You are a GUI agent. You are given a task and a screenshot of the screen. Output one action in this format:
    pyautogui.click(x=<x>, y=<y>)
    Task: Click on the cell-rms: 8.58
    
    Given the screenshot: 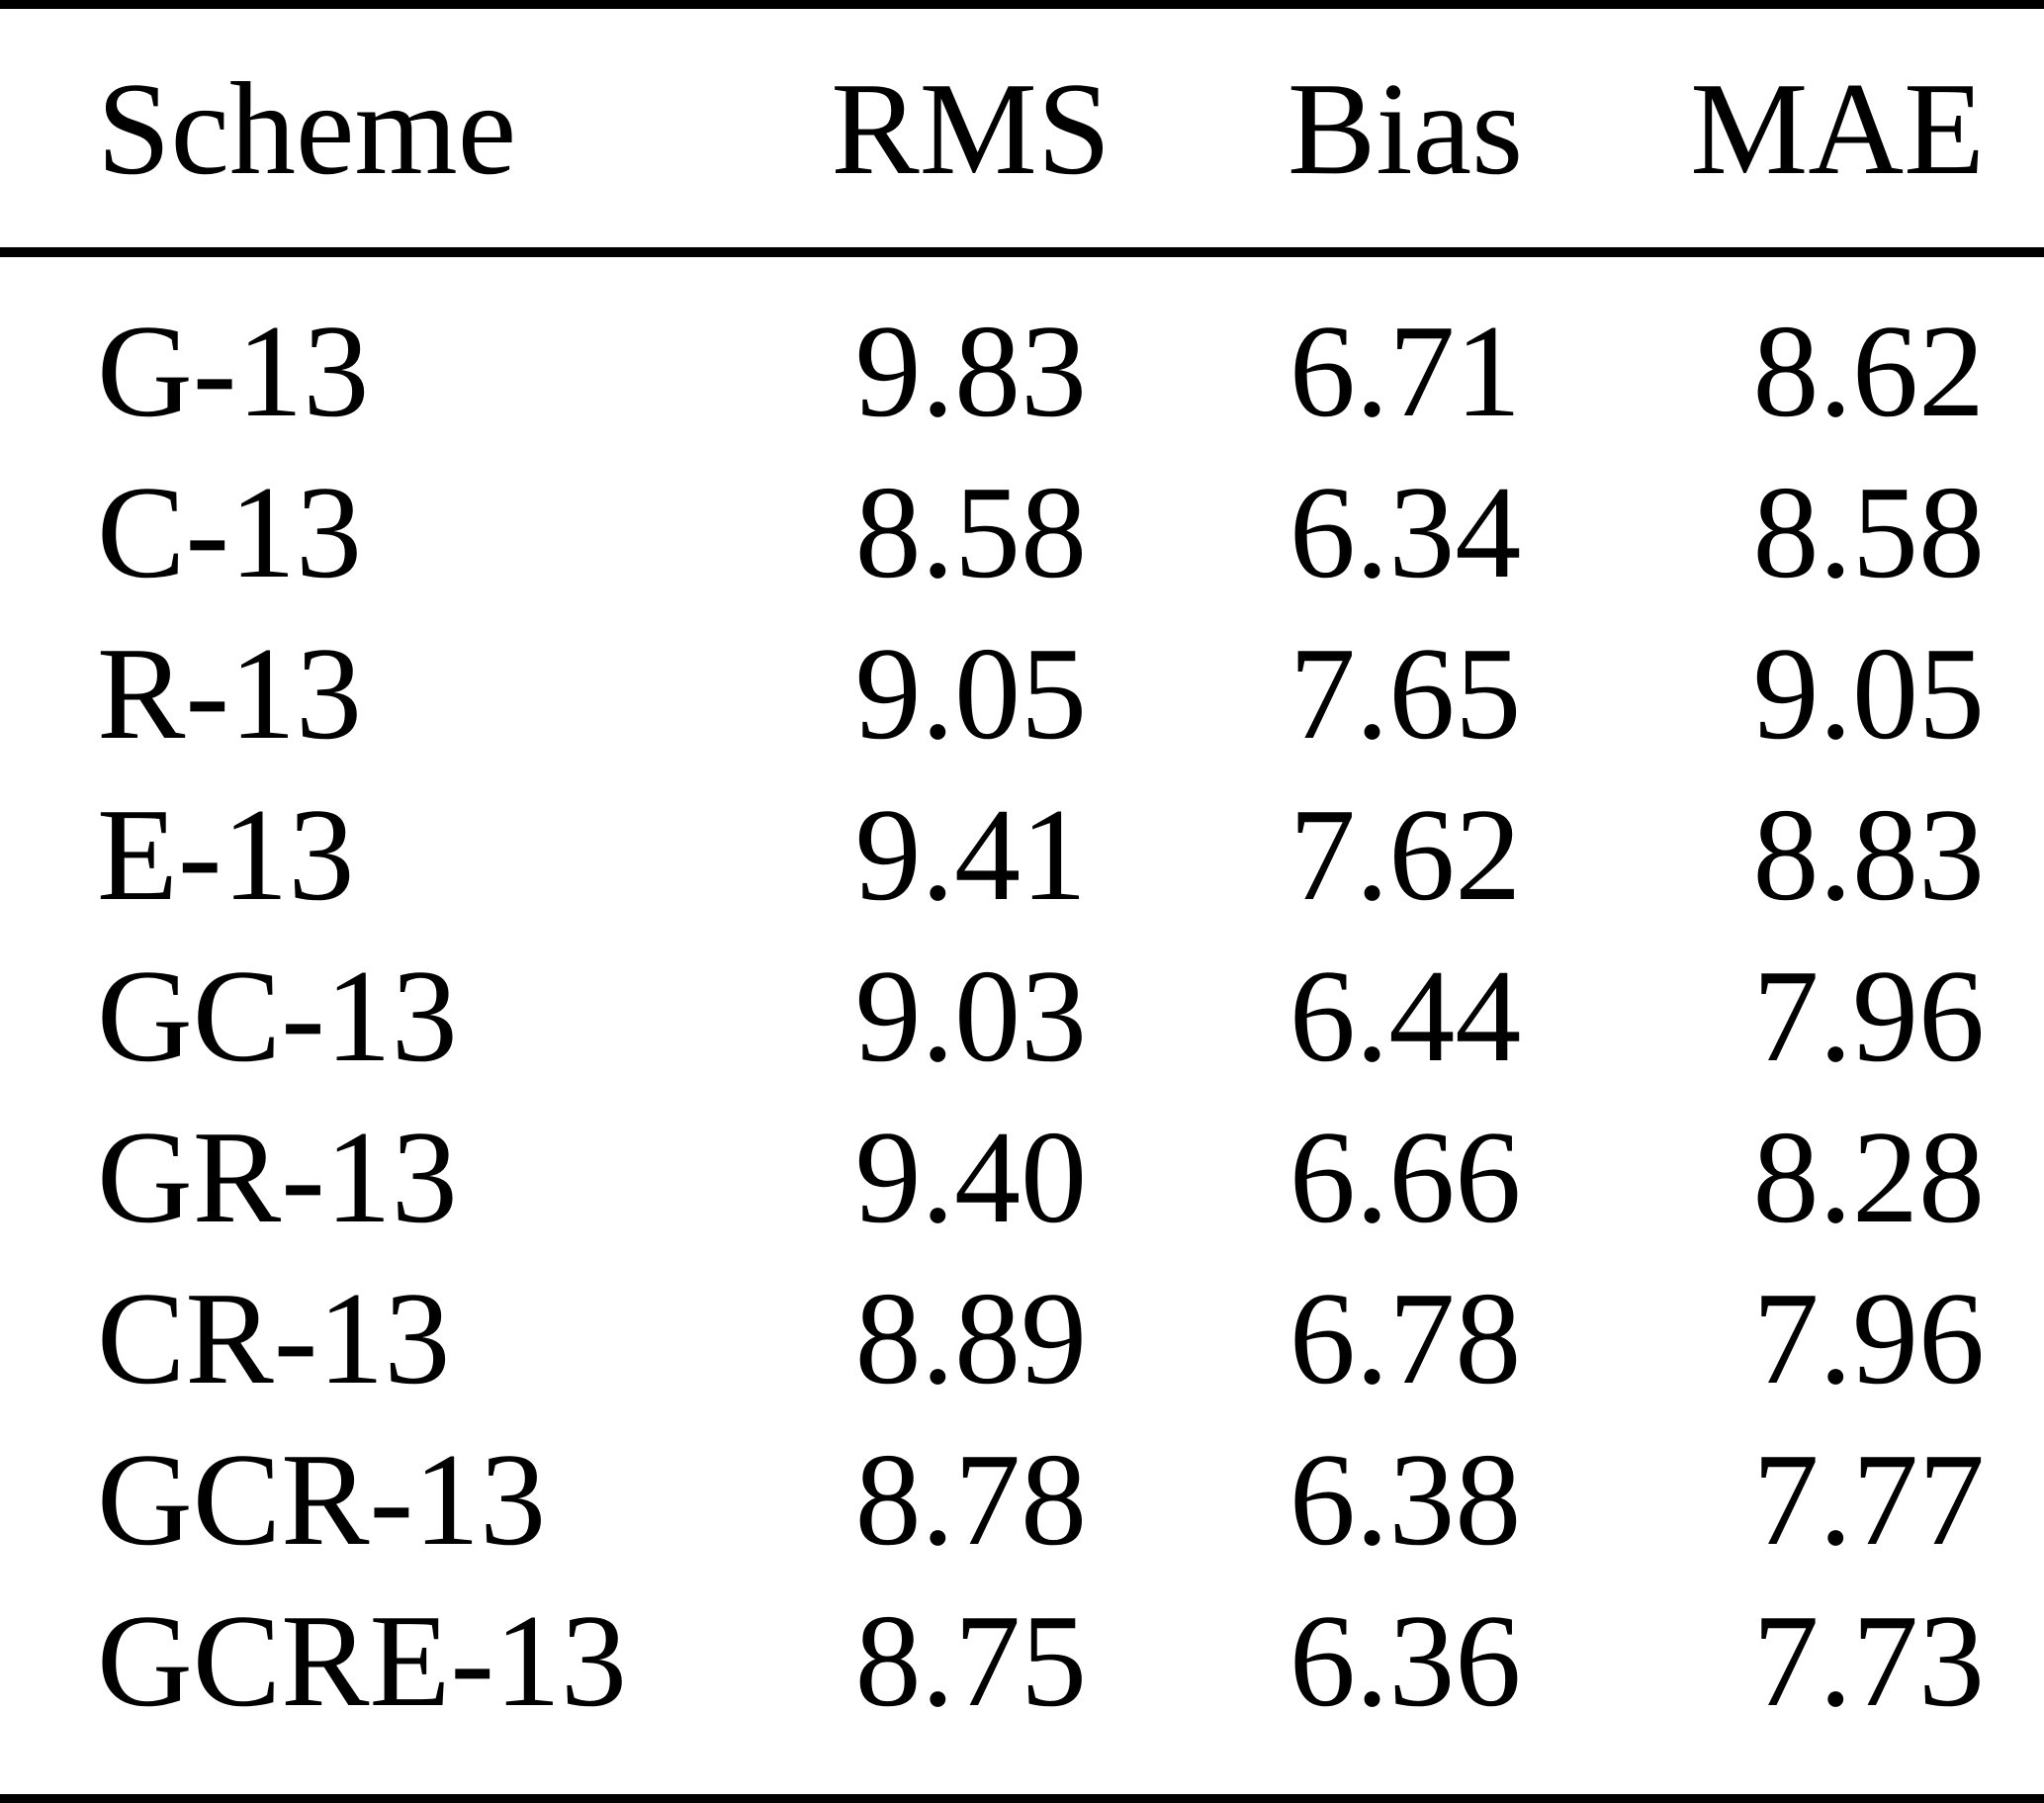 What is the action you would take?
    pyautogui.click(x=971, y=531)
    